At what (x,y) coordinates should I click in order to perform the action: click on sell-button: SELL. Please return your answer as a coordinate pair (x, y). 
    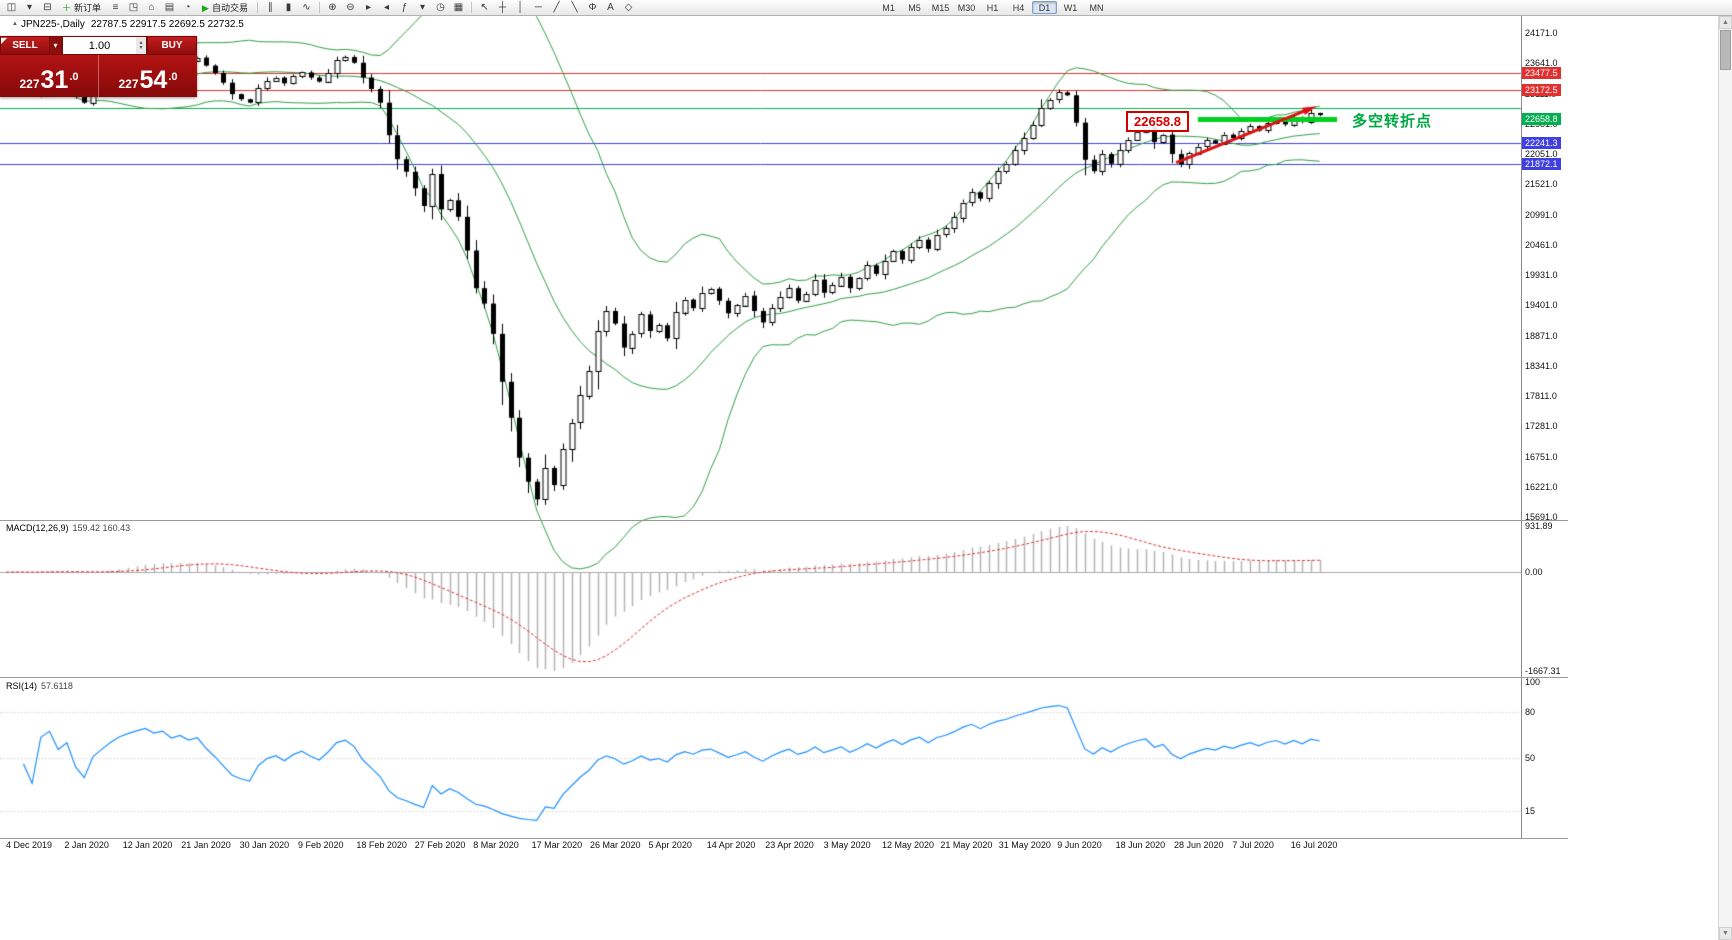
    Looking at the image, I should click on (25, 45).